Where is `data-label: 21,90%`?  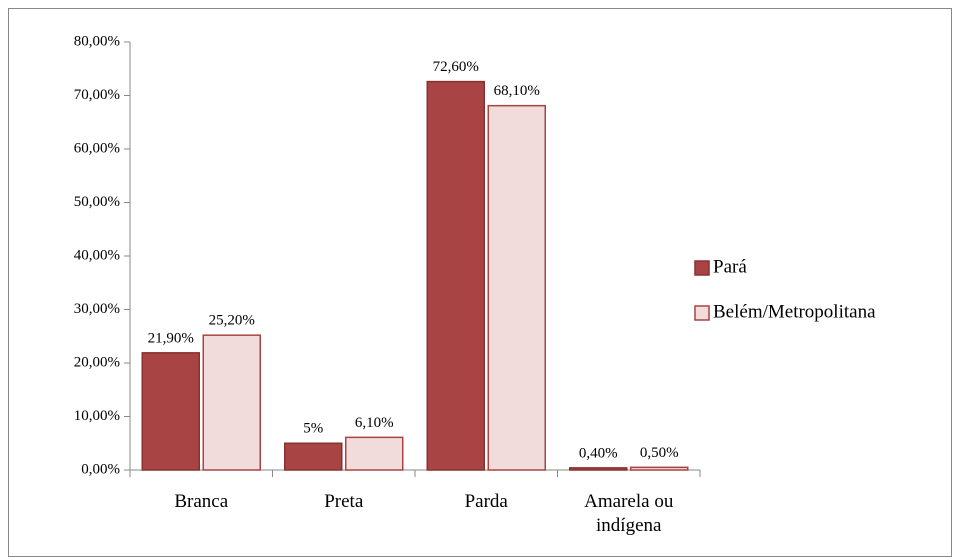 data-label: 21,90% is located at coordinates (171, 338).